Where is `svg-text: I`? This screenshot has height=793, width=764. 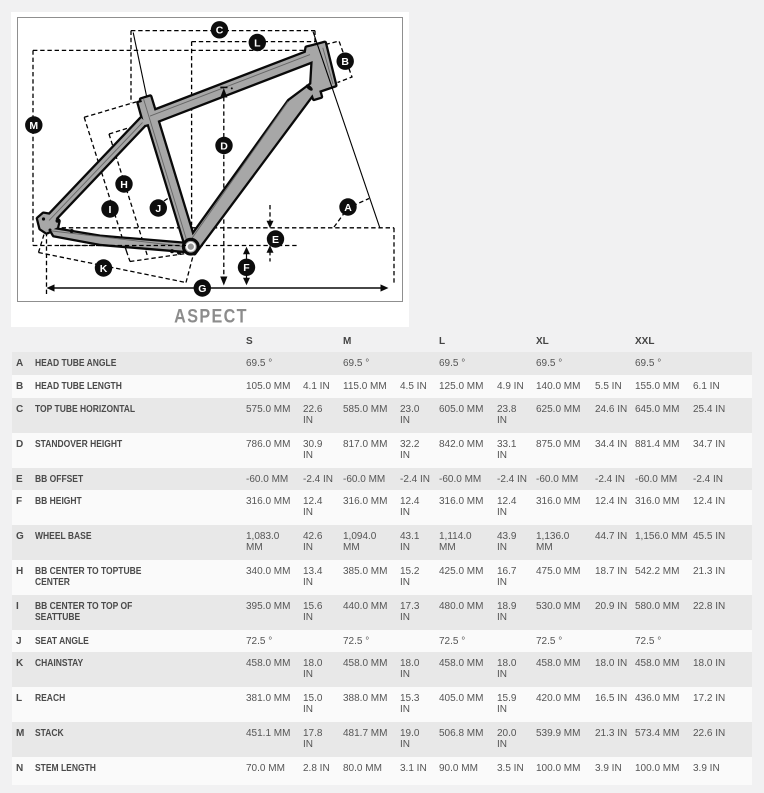 svg-text: I is located at coordinates (110, 210).